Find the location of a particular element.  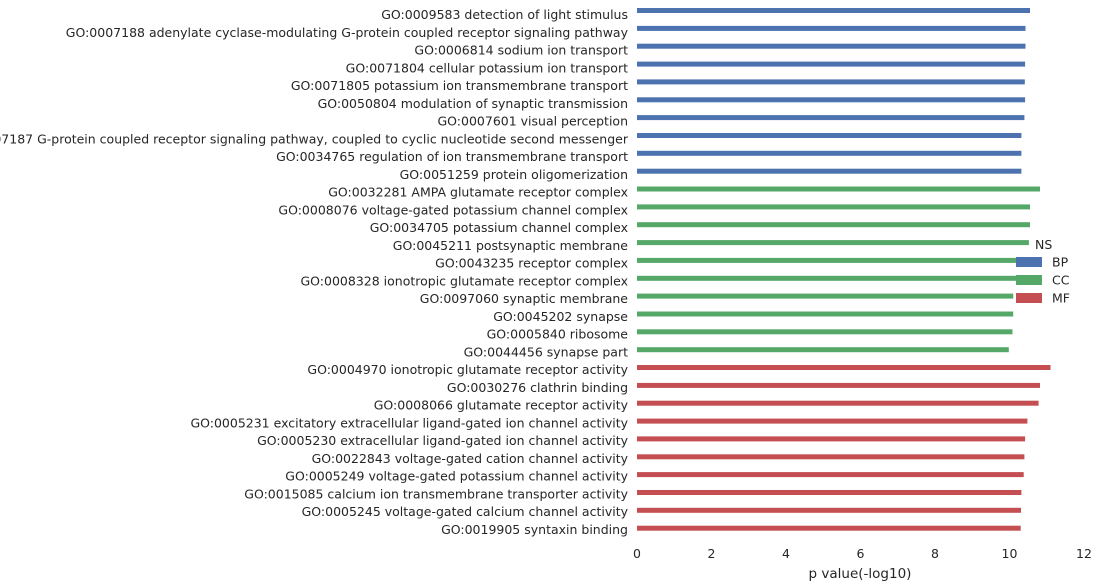

legend-swatch-bp is located at coordinates (1029, 262).